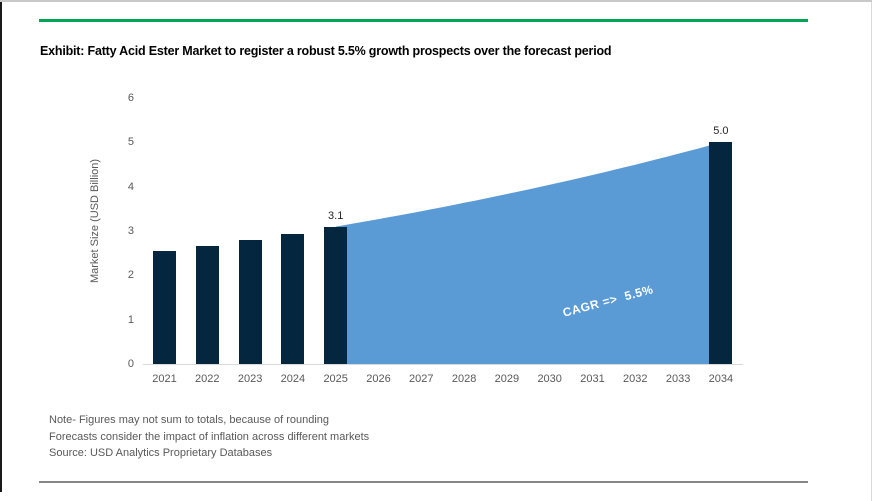  I want to click on x-tick-2032: 2032, so click(635, 379).